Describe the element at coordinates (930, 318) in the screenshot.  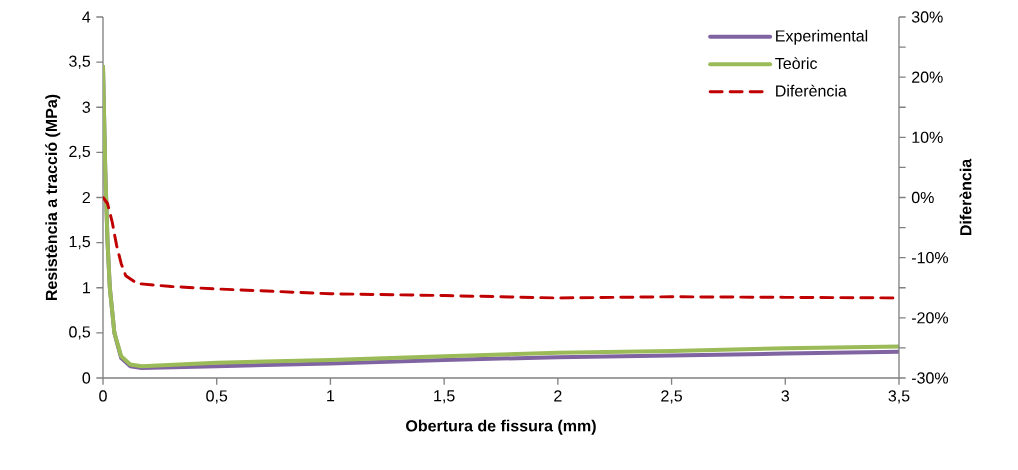
I see `y2-tick-label: -20%` at that location.